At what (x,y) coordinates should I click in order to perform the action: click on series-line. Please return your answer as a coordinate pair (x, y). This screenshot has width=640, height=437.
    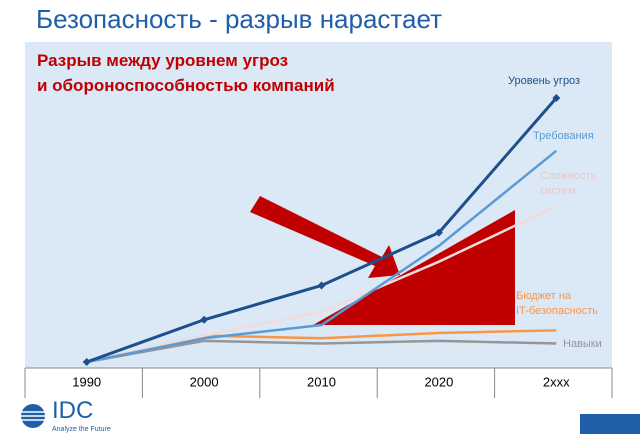
    Looking at the image, I should click on (321, 351).